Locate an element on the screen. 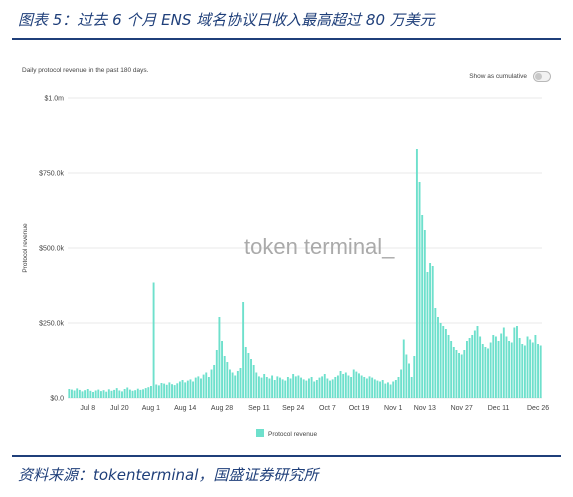  source-rule is located at coordinates (286, 456).